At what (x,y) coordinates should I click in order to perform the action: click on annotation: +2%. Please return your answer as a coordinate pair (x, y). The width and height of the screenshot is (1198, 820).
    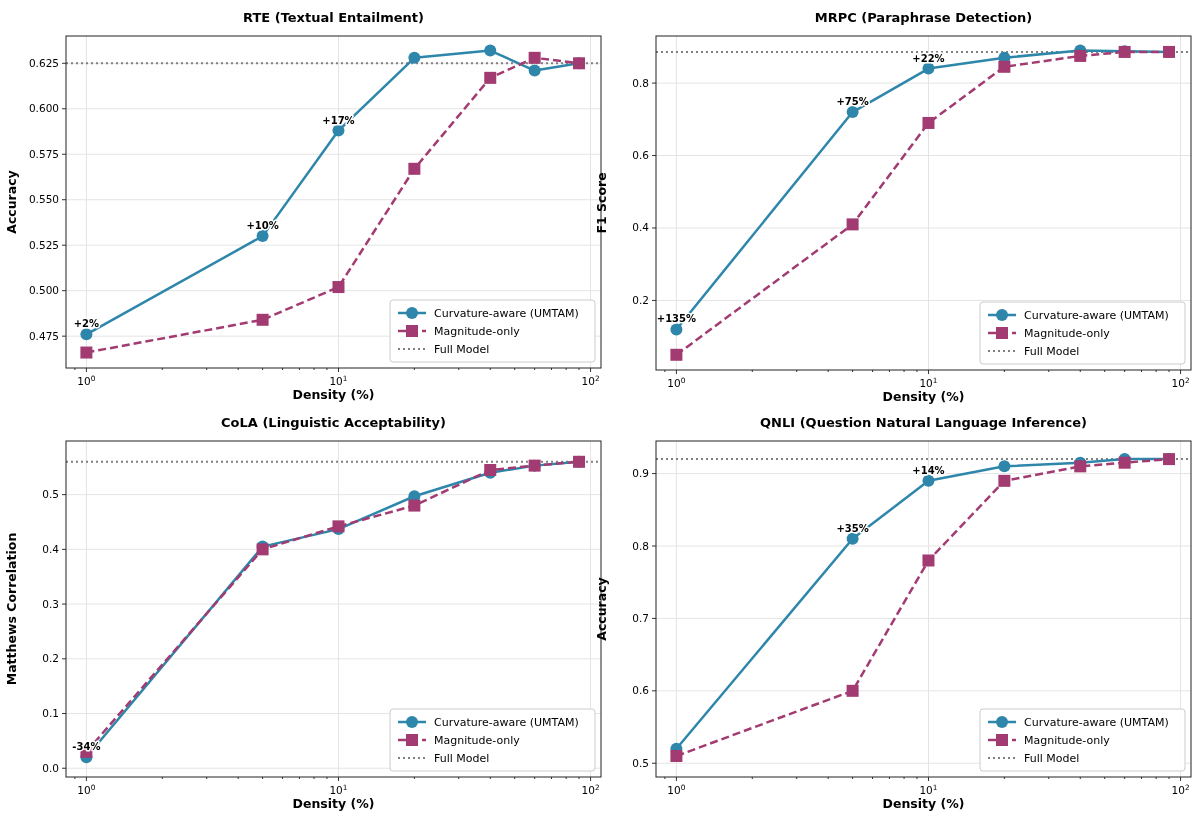
    Looking at the image, I should click on (86, 324).